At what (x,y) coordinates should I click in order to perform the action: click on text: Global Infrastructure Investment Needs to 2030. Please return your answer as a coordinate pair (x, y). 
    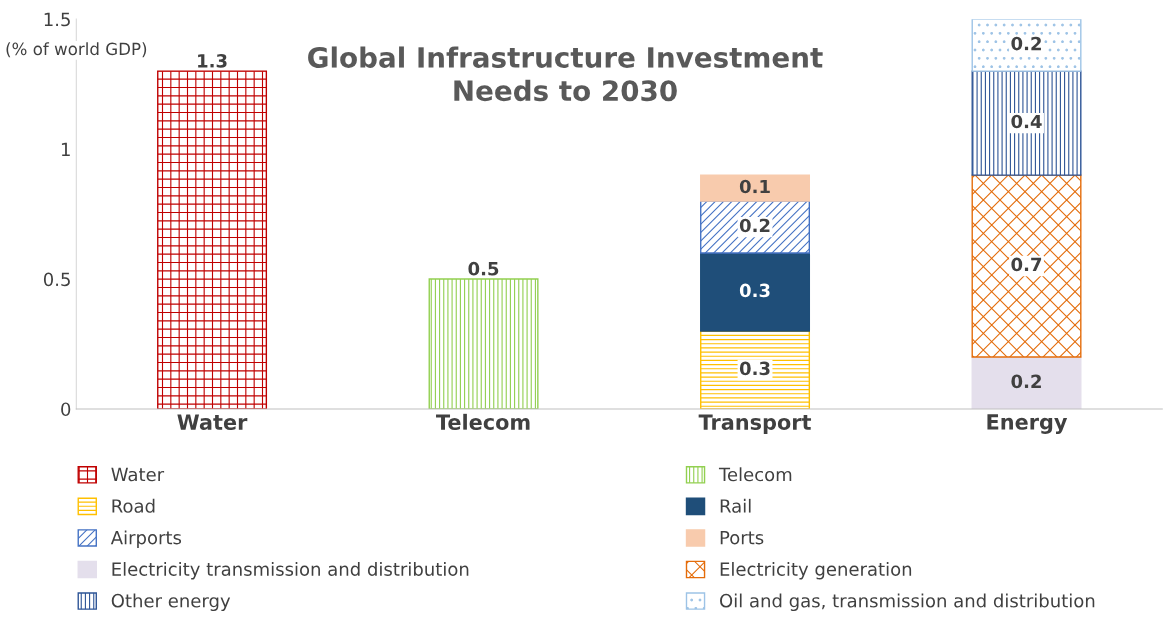
    Looking at the image, I should click on (565, 74).